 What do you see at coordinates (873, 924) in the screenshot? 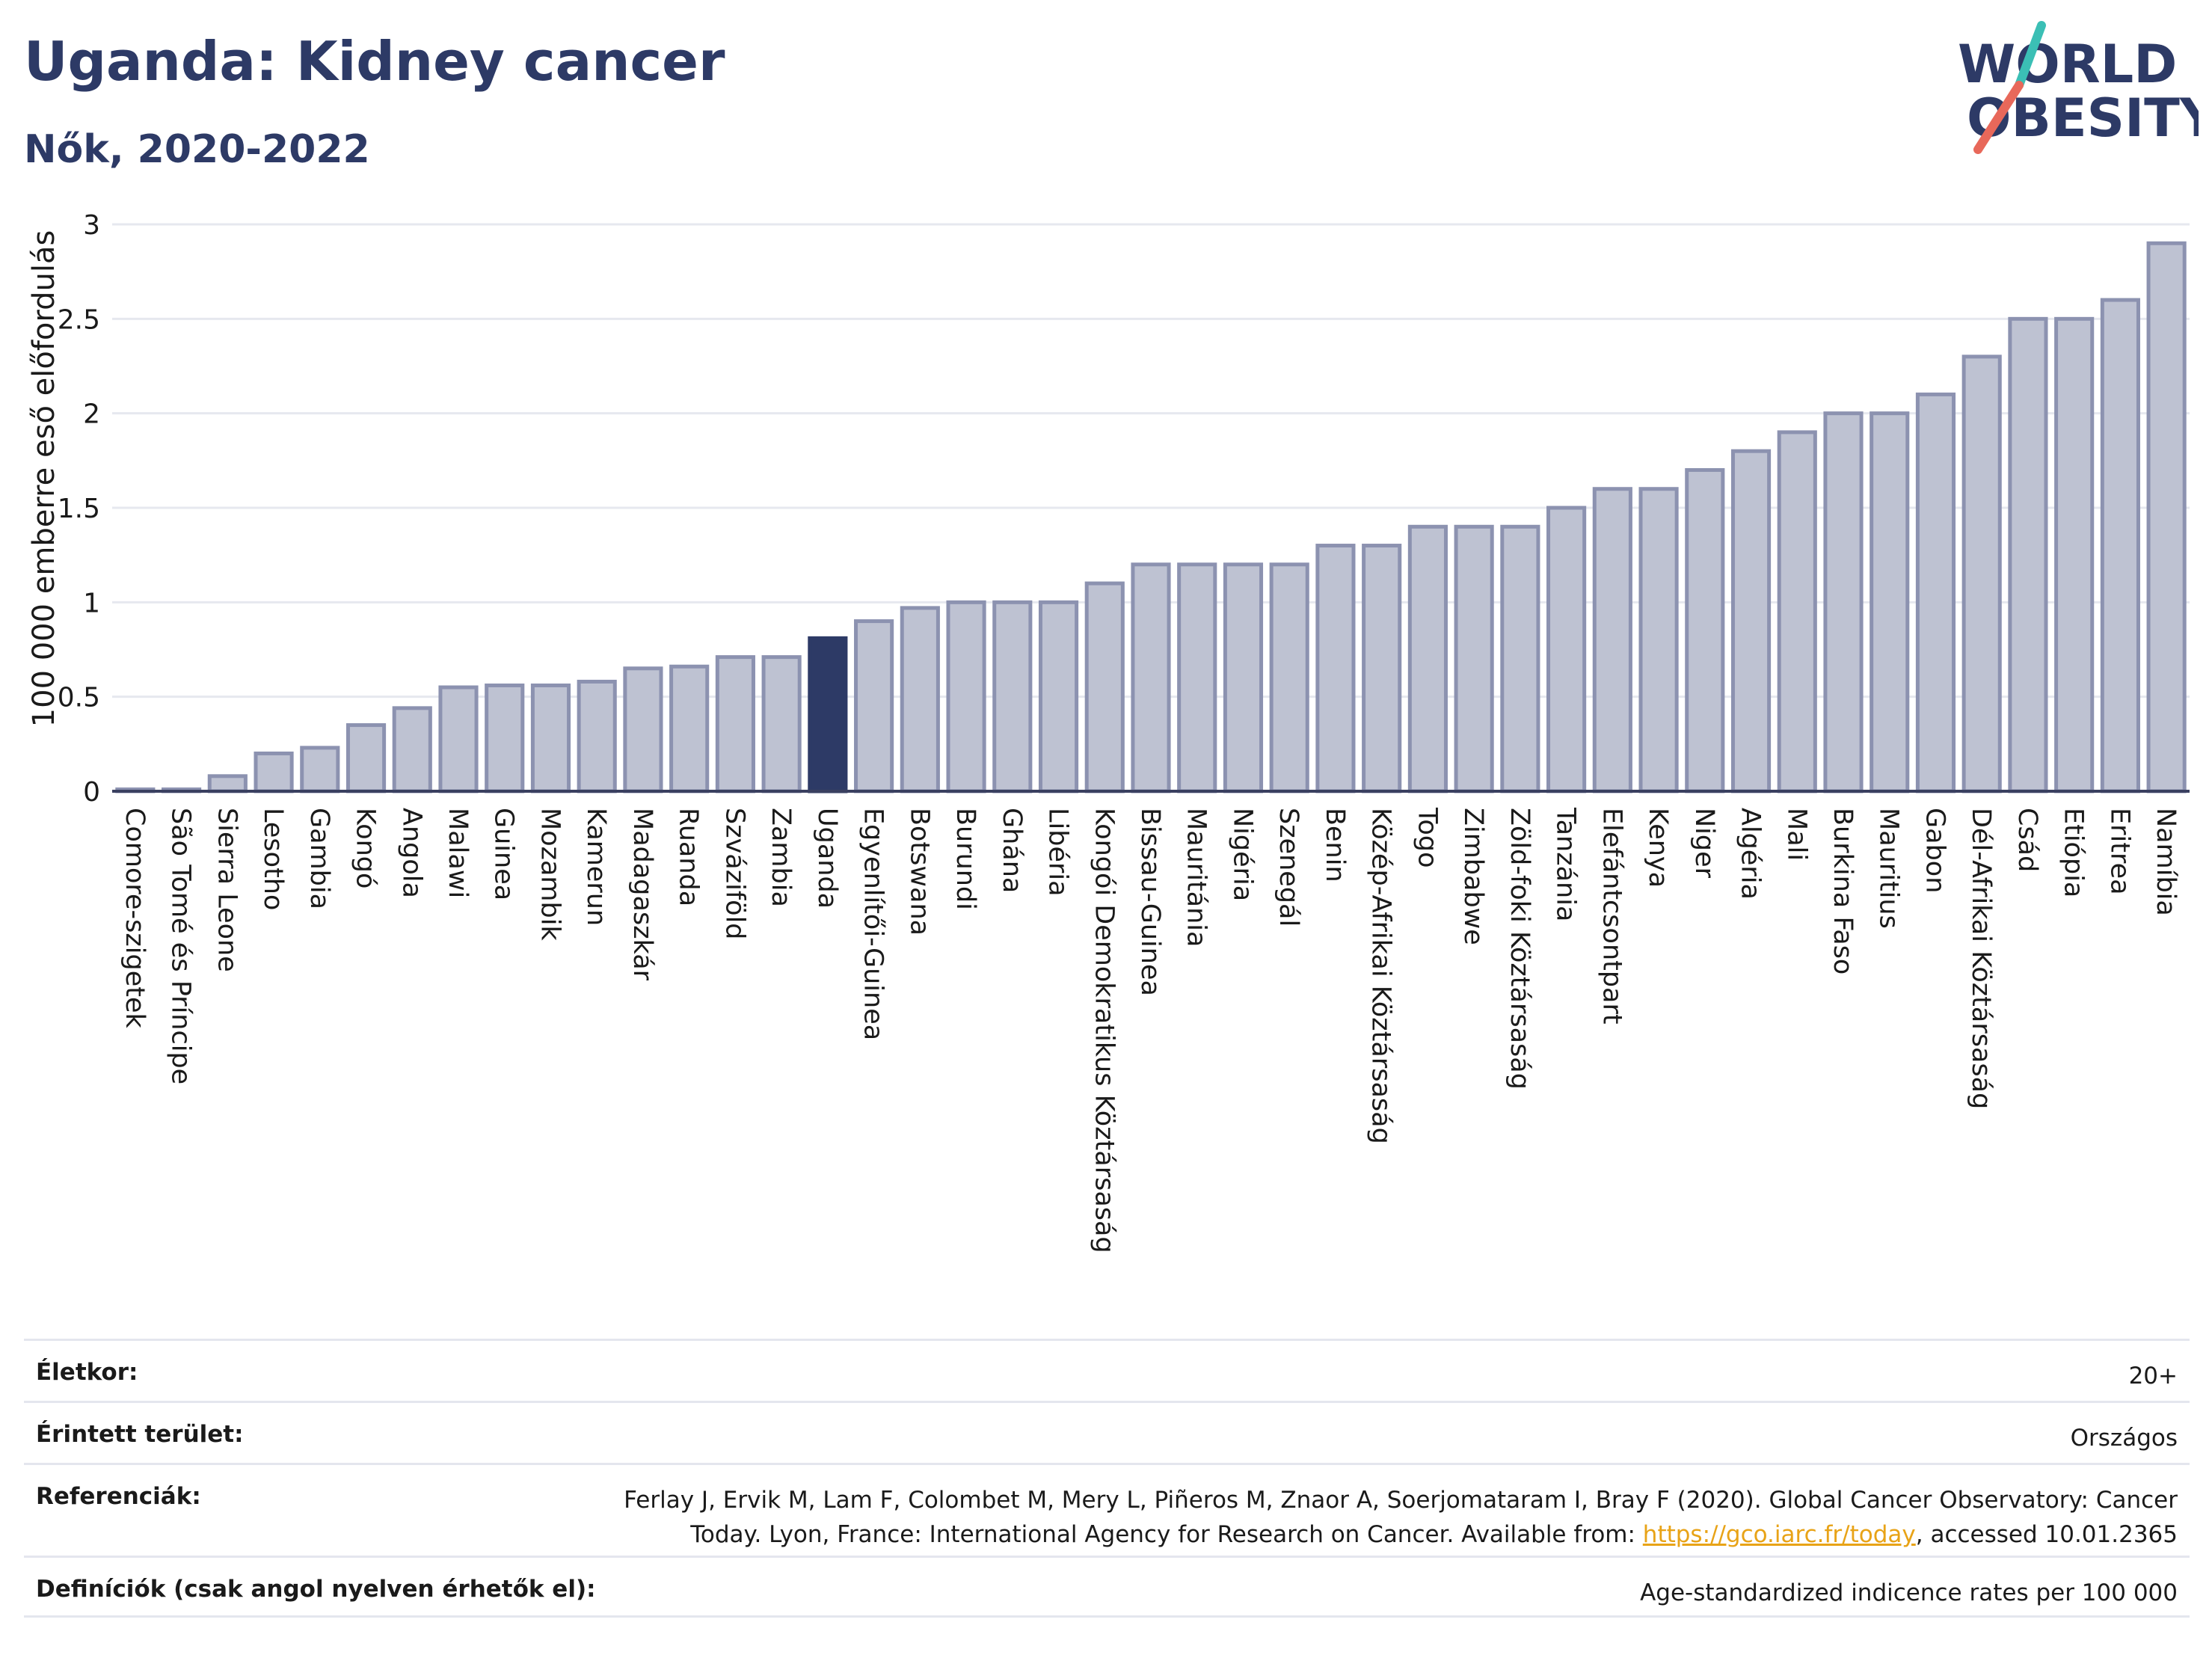
I see `x-tick-label: Egyenlítői-Guinea` at bounding box center [873, 924].